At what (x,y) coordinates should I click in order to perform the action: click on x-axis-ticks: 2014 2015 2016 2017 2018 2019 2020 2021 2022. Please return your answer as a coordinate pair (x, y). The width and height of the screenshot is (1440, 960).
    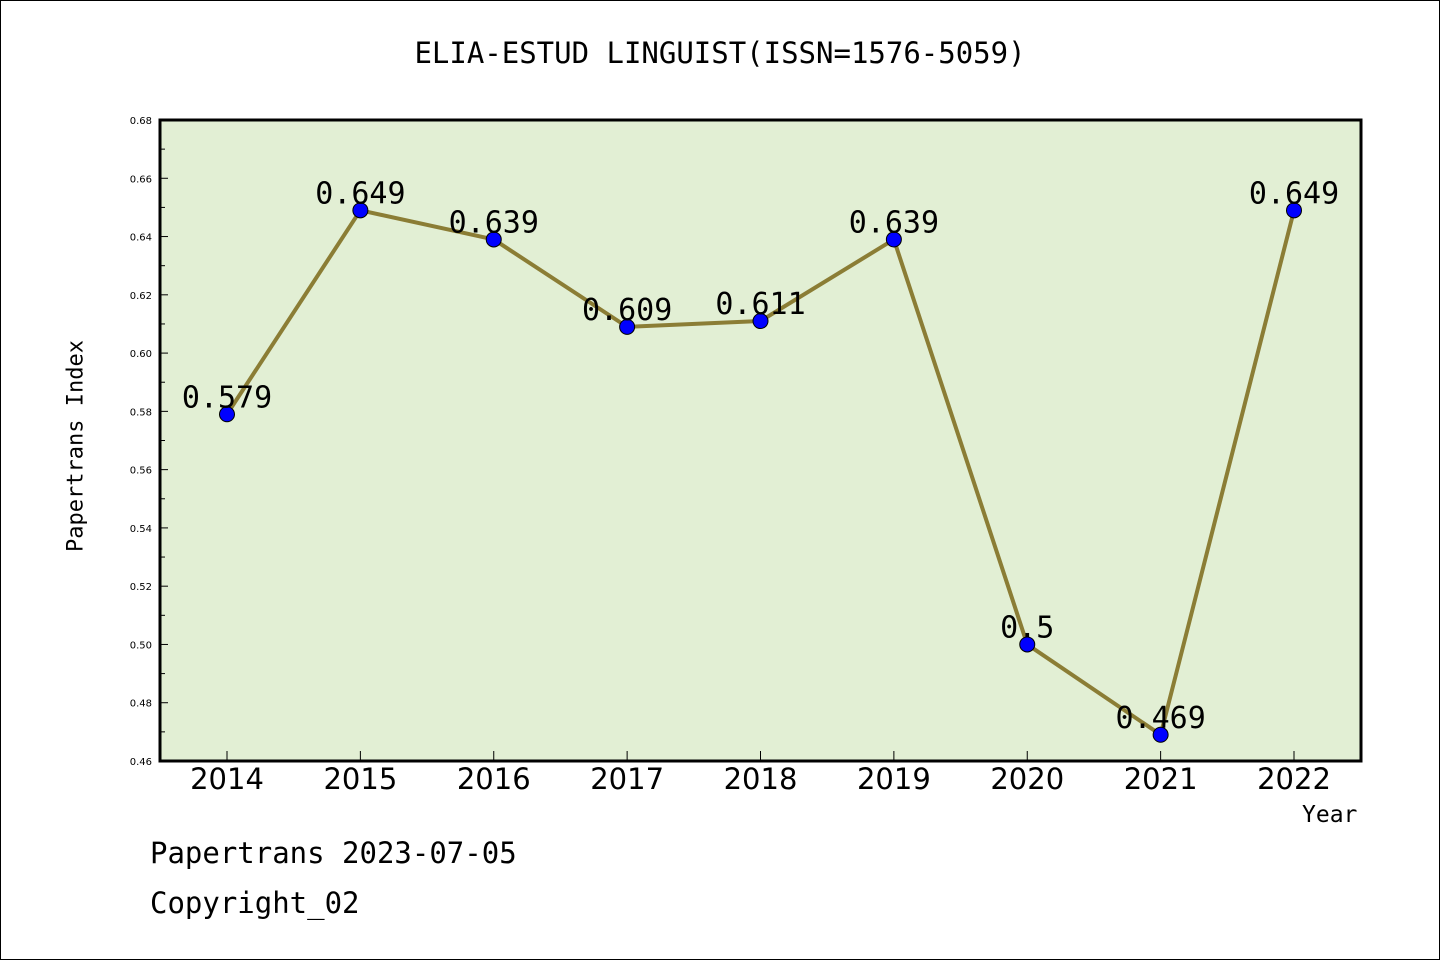
    Looking at the image, I should click on (760, 773).